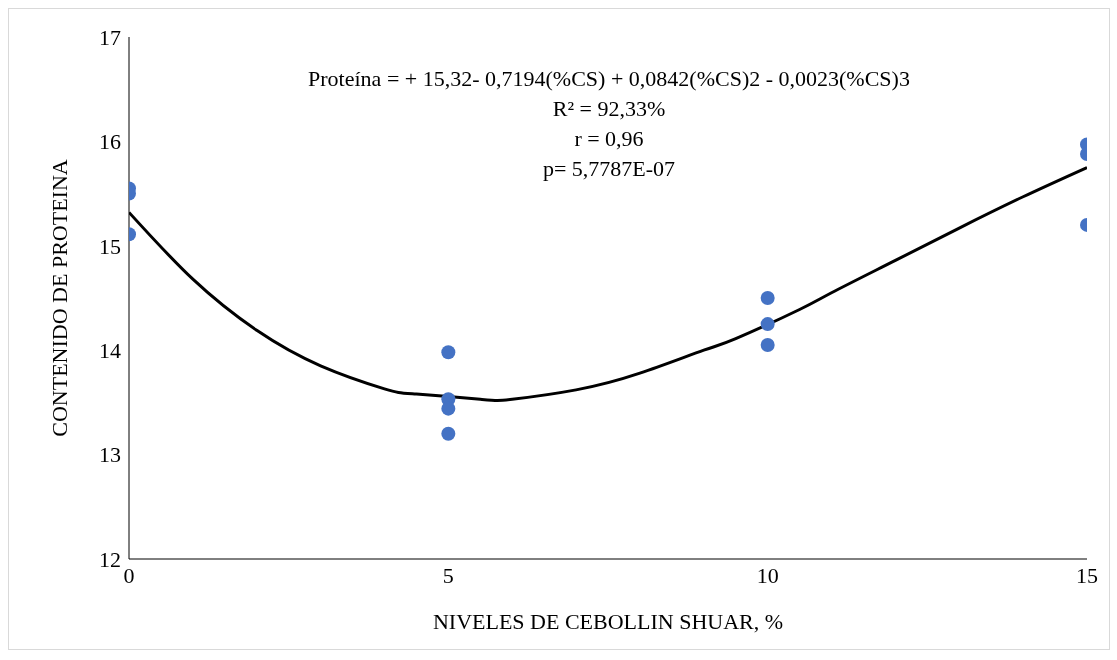  I want to click on x-tick-label: 5, so click(448, 575).